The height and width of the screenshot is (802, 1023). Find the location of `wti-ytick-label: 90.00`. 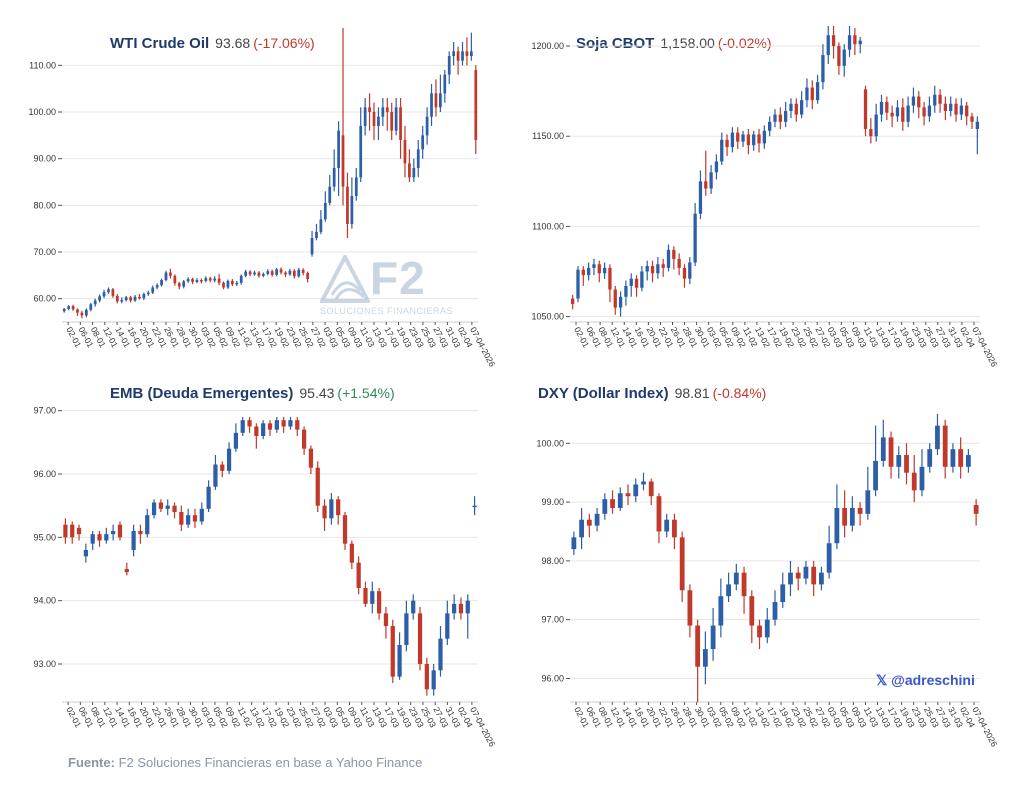

wti-ytick-label: 90.00 is located at coordinates (44, 159).